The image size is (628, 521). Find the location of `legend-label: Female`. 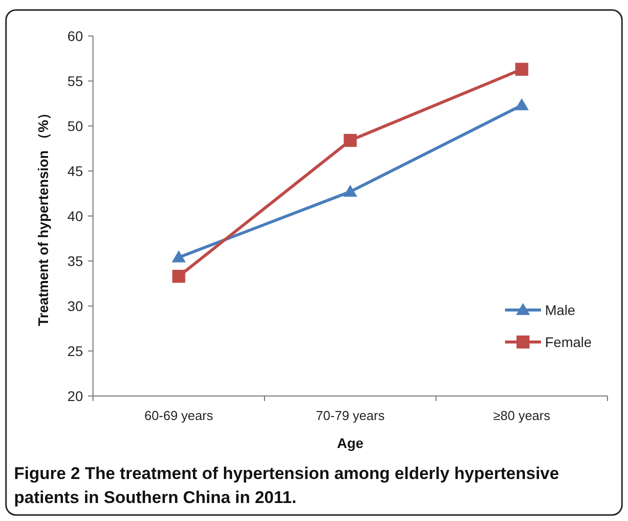

legend-label: Female is located at coordinates (568, 342).